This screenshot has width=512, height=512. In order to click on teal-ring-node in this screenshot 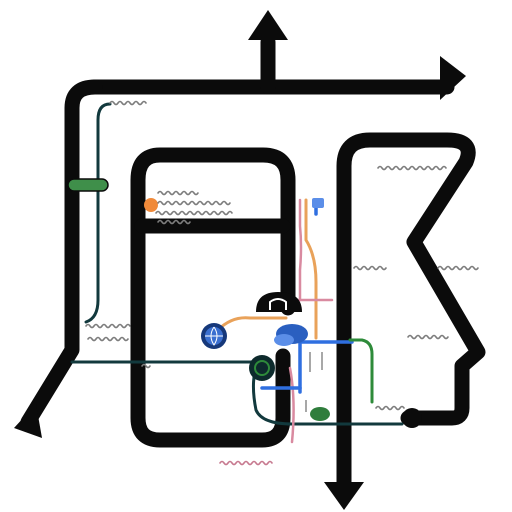, I will do `click(262, 368)`.